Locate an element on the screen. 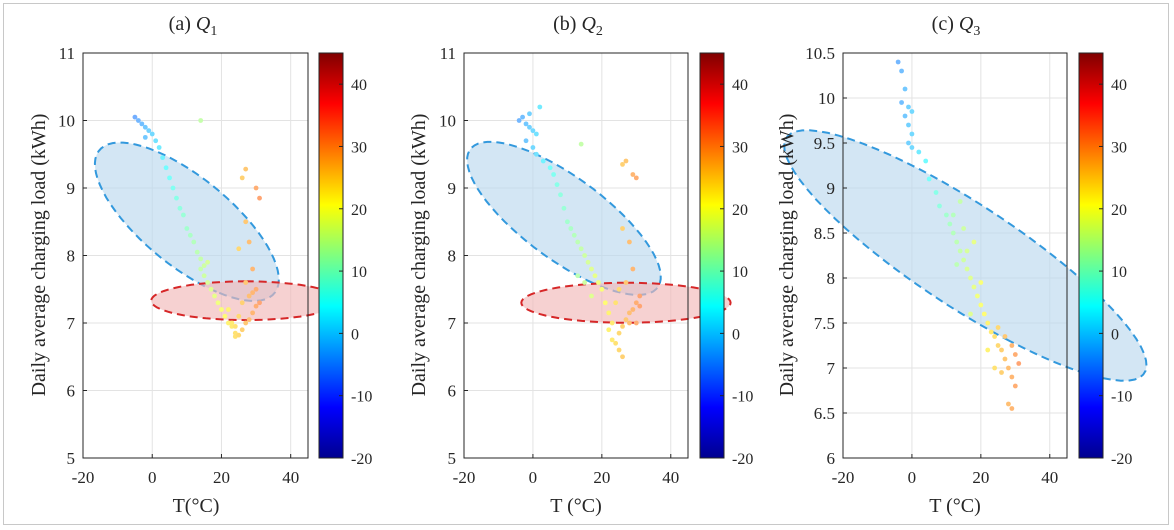 The height and width of the screenshot is (530, 1174). panel-c-xticks: -20 0 20 40 is located at coordinates (945, 470).